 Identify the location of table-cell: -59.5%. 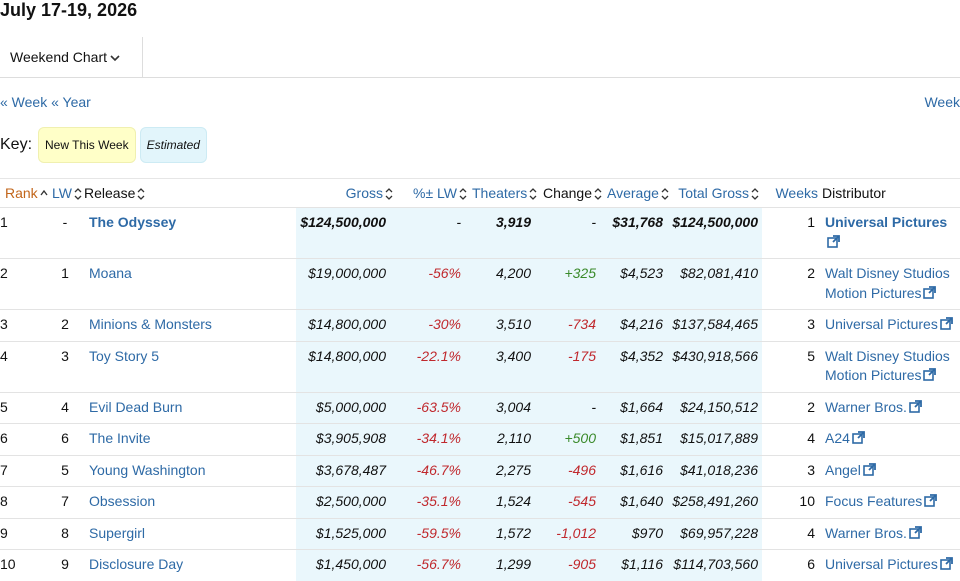
(433, 533).